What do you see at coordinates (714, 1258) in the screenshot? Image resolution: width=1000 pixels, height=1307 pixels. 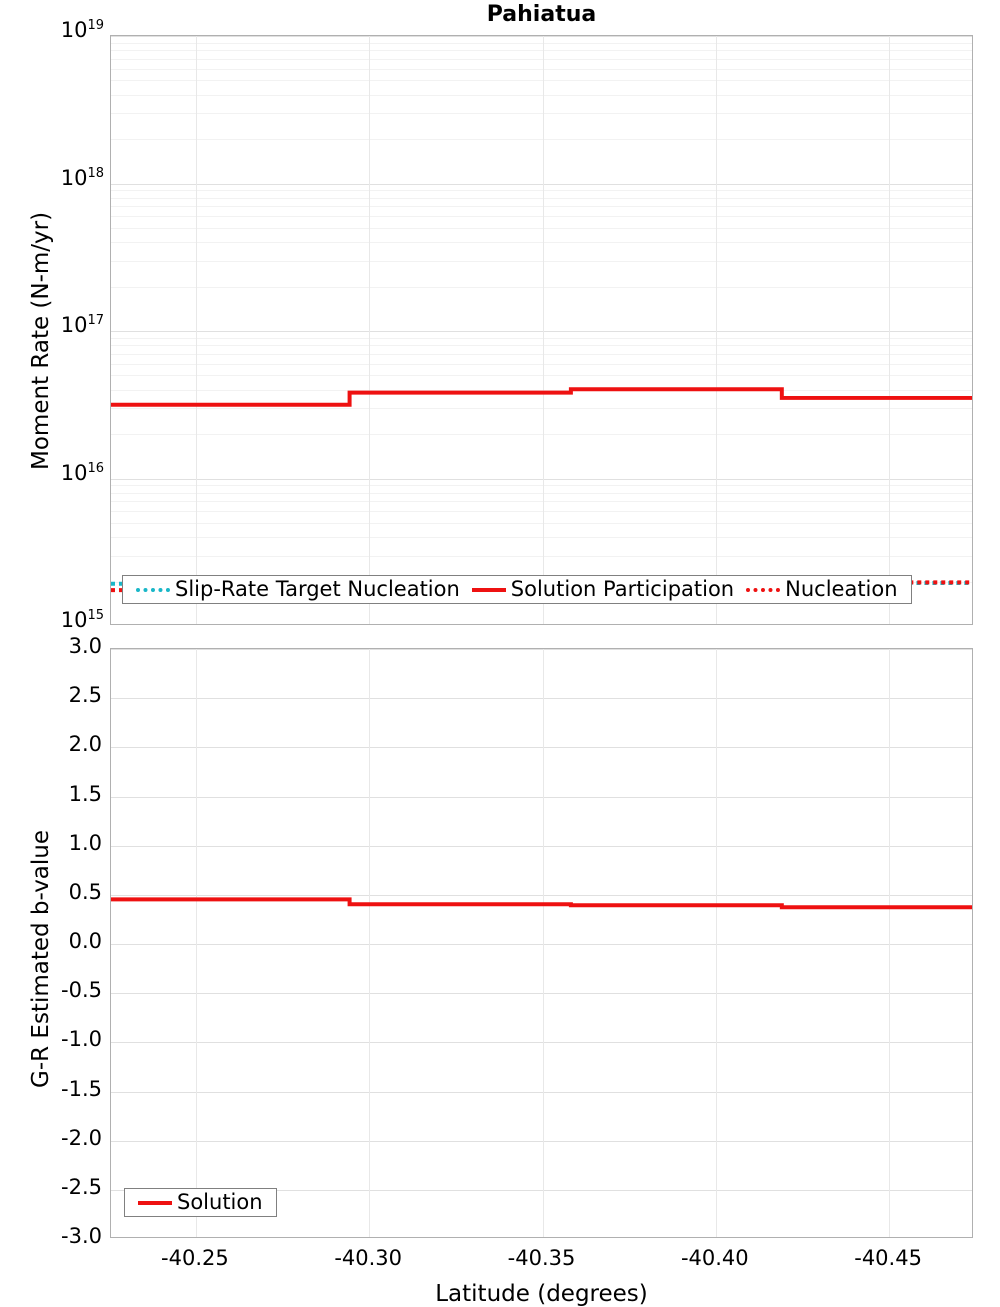 I see `x-tick-label: -40.40` at bounding box center [714, 1258].